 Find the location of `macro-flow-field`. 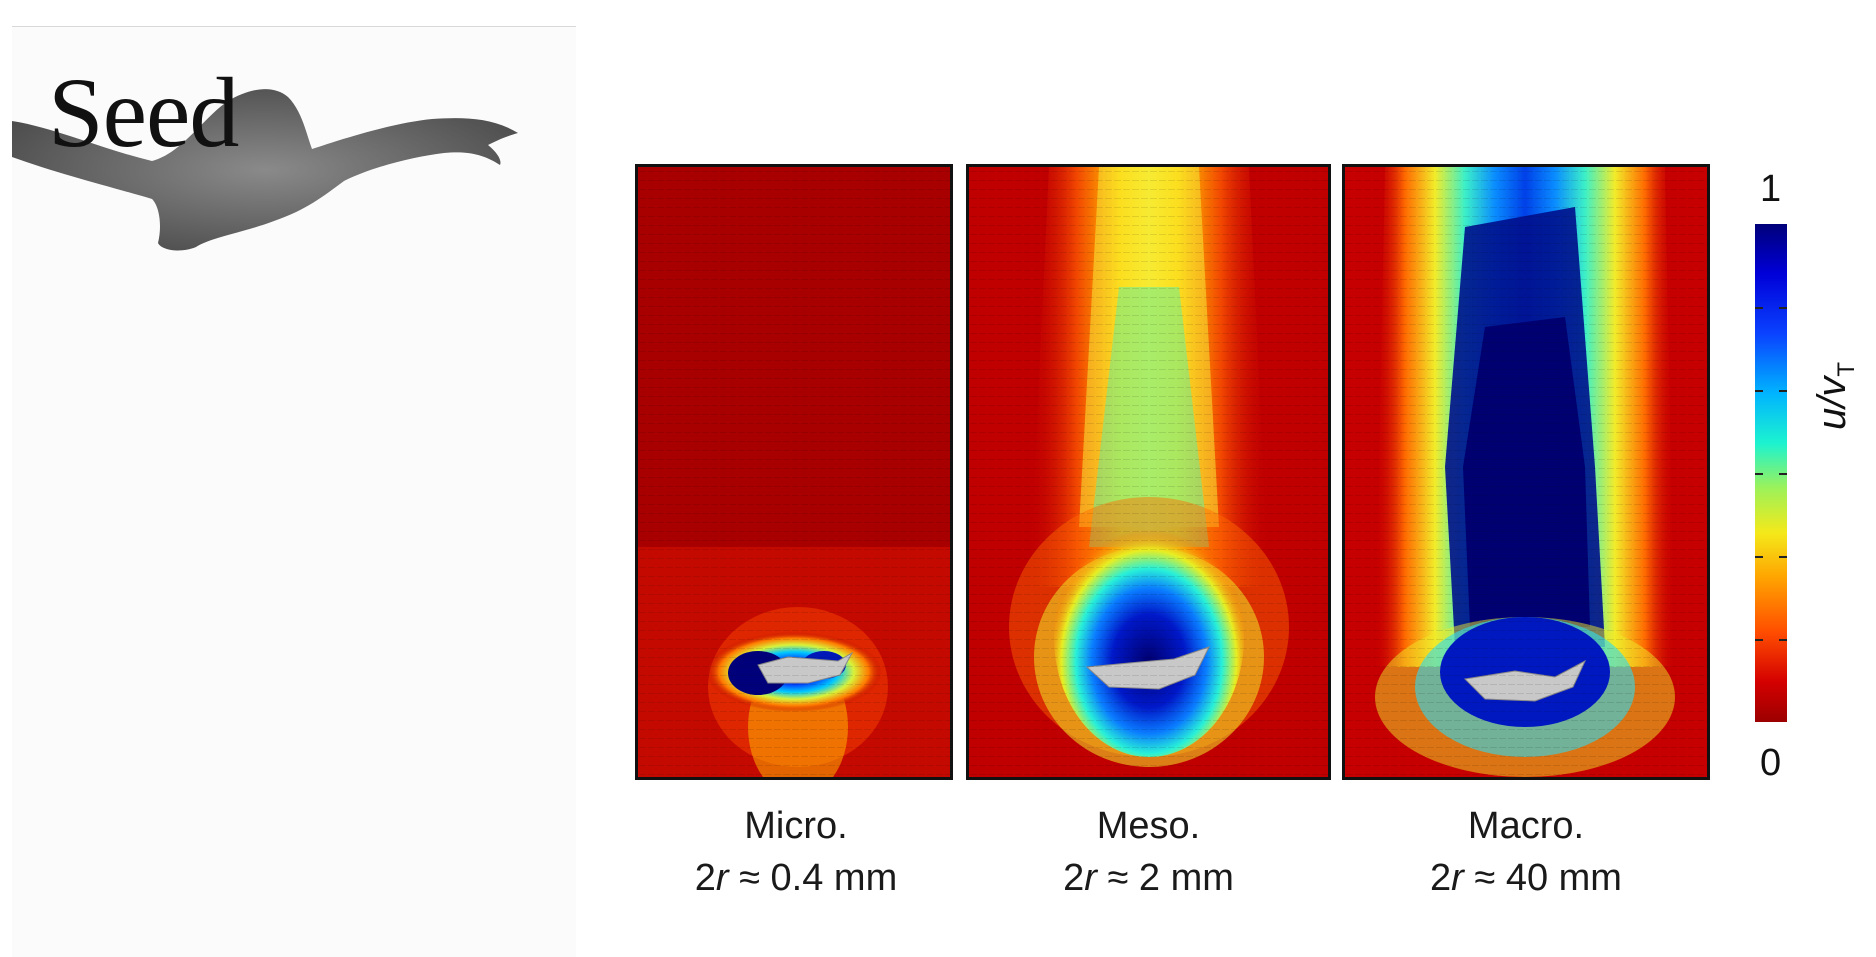

macro-flow-field is located at coordinates (1526, 472).